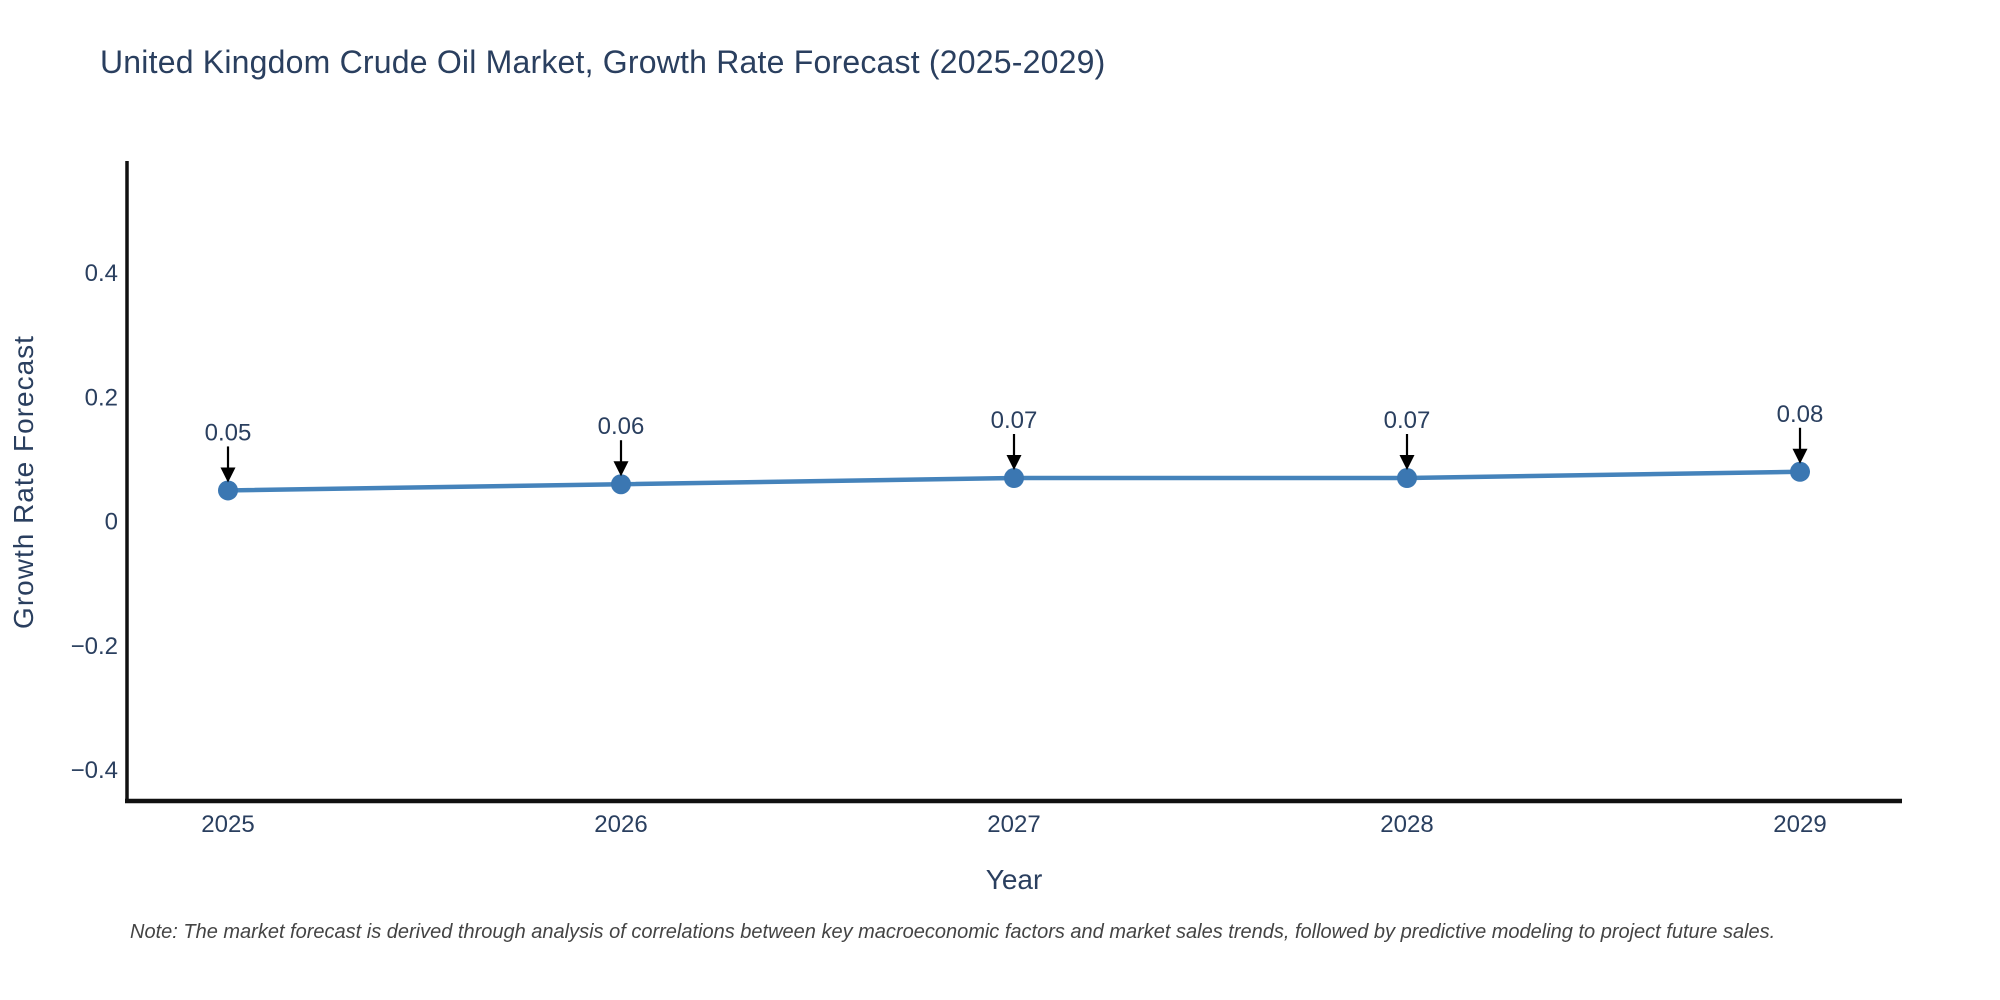 This screenshot has height=1000, width=2000. I want to click on x-axis-tick-labels: 2025 2026 2027 2028 2029, so click(1013, 824).